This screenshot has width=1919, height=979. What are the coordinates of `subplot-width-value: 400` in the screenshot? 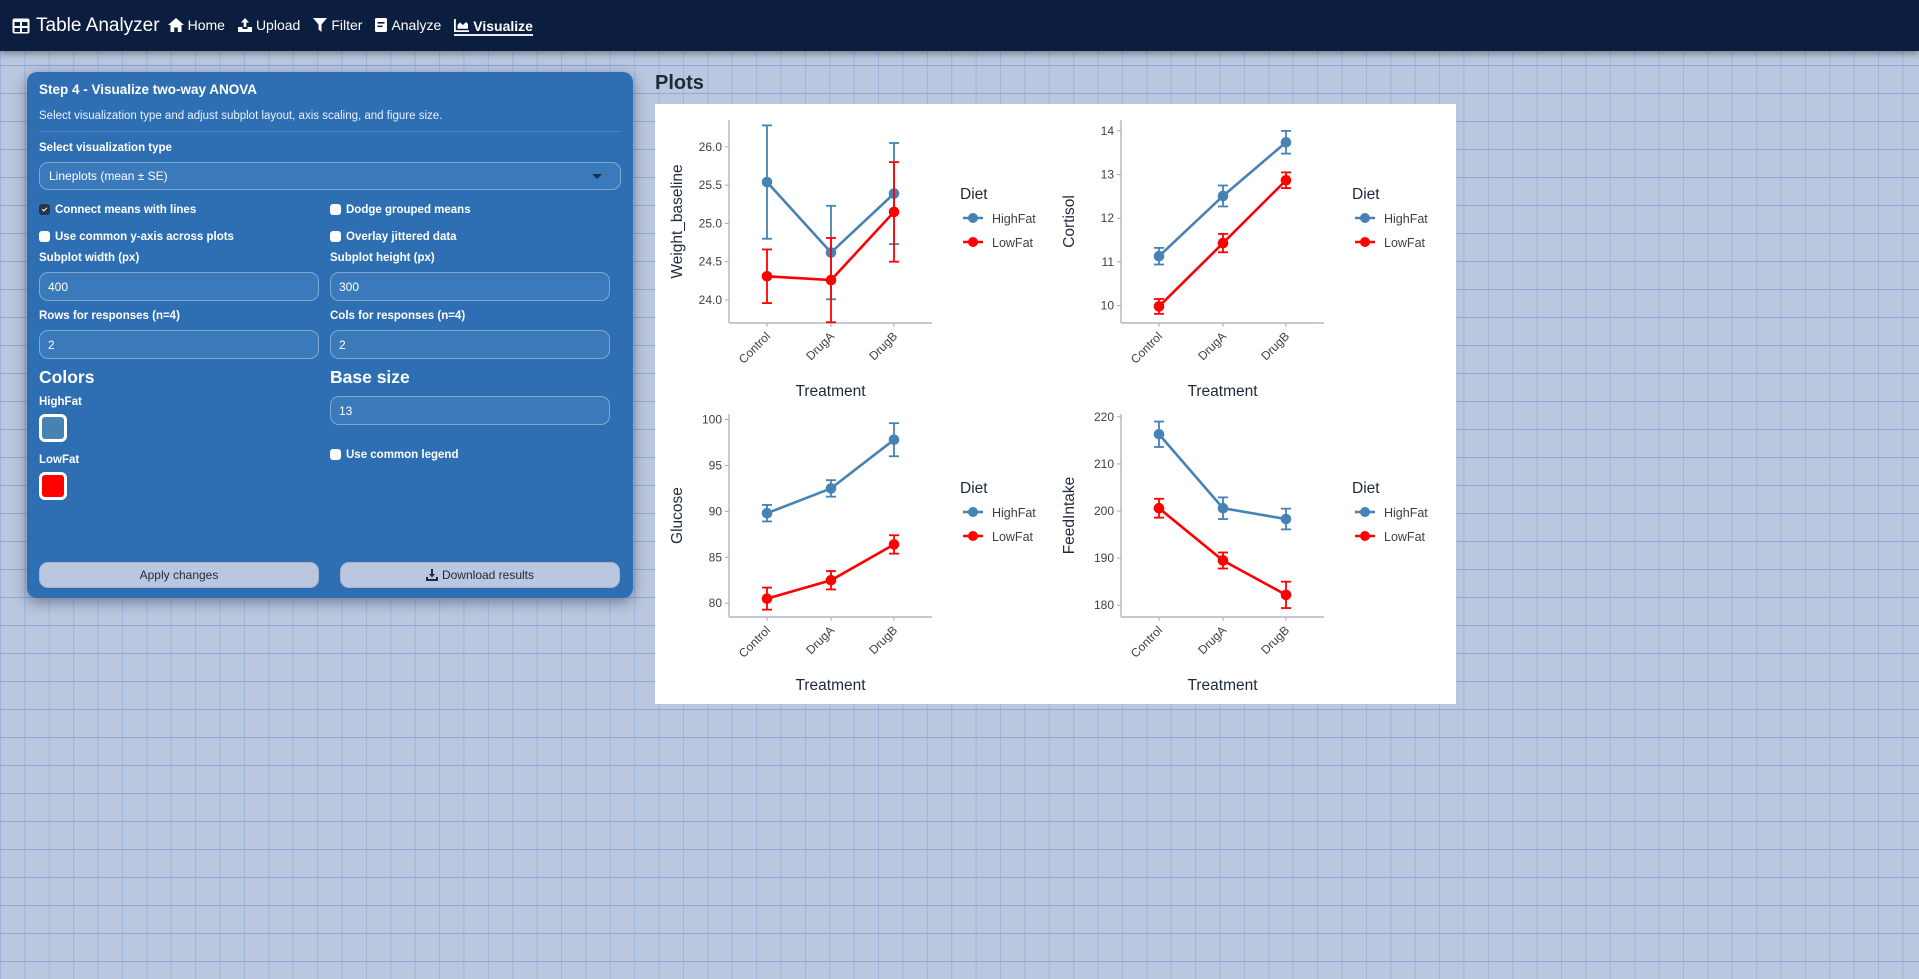 It's located at (58, 286).